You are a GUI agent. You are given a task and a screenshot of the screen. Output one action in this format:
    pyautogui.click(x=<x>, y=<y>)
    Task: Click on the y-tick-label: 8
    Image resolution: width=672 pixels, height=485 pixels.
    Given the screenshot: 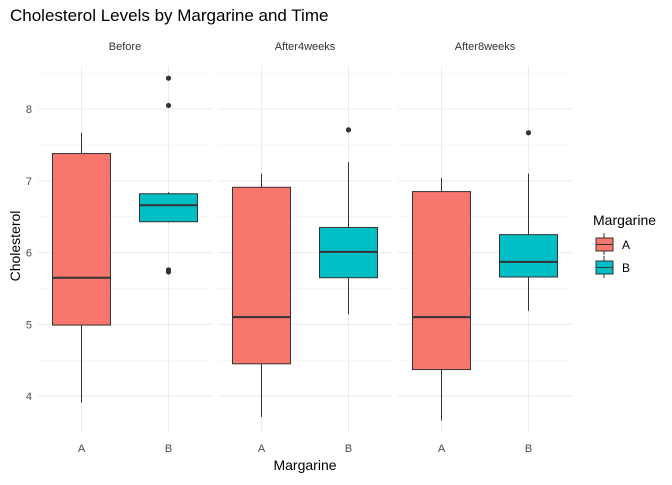 What is the action you would take?
    pyautogui.click(x=29, y=110)
    